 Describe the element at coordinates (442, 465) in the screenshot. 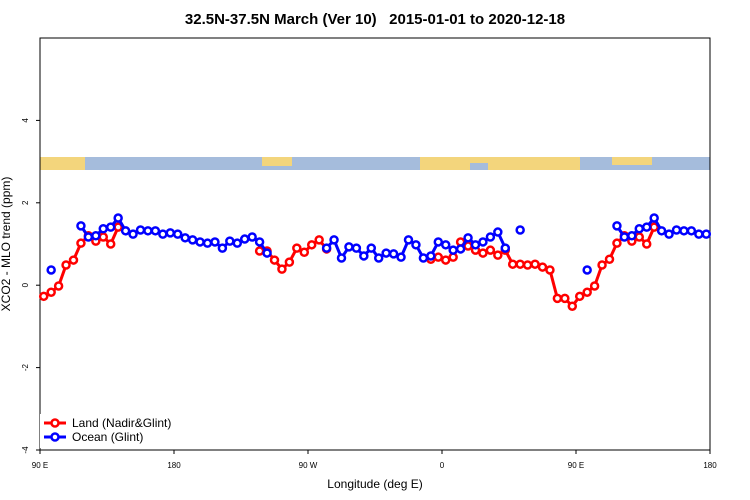

I see `x-tick-label: 0` at that location.